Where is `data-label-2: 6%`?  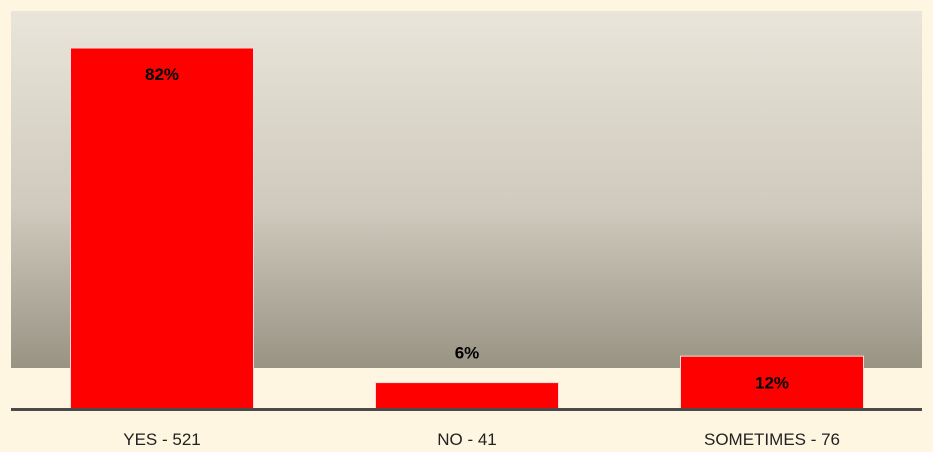 data-label-2: 6% is located at coordinates (467, 353).